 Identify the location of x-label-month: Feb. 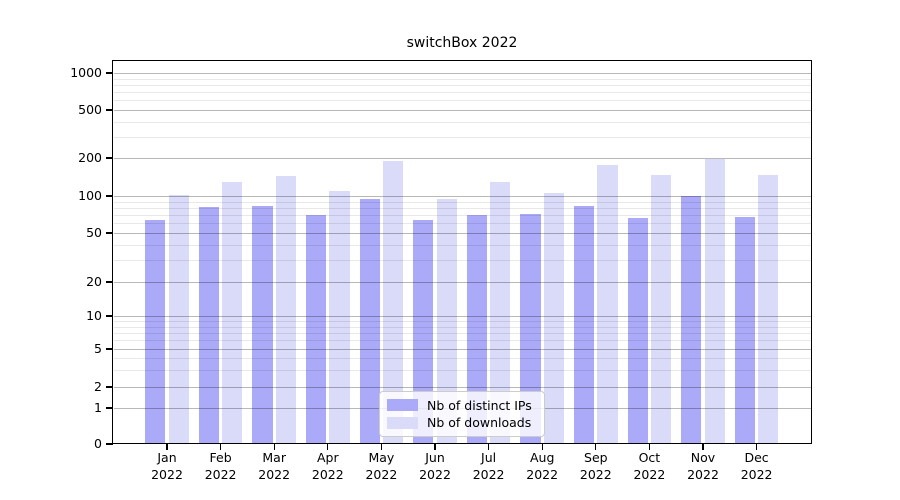
(220, 457).